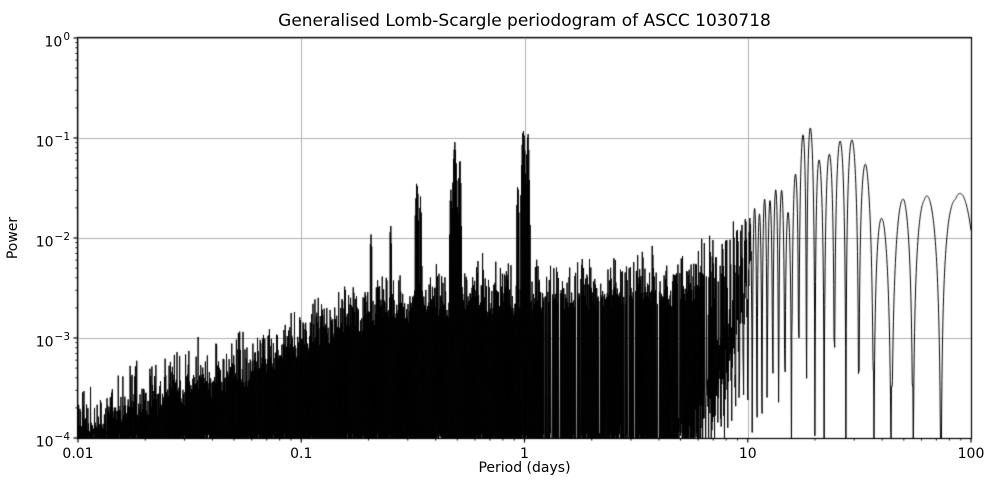 The width and height of the screenshot is (1000, 500). Describe the element at coordinates (524, 454) in the screenshot. I see `x-tick-label: 1` at that location.